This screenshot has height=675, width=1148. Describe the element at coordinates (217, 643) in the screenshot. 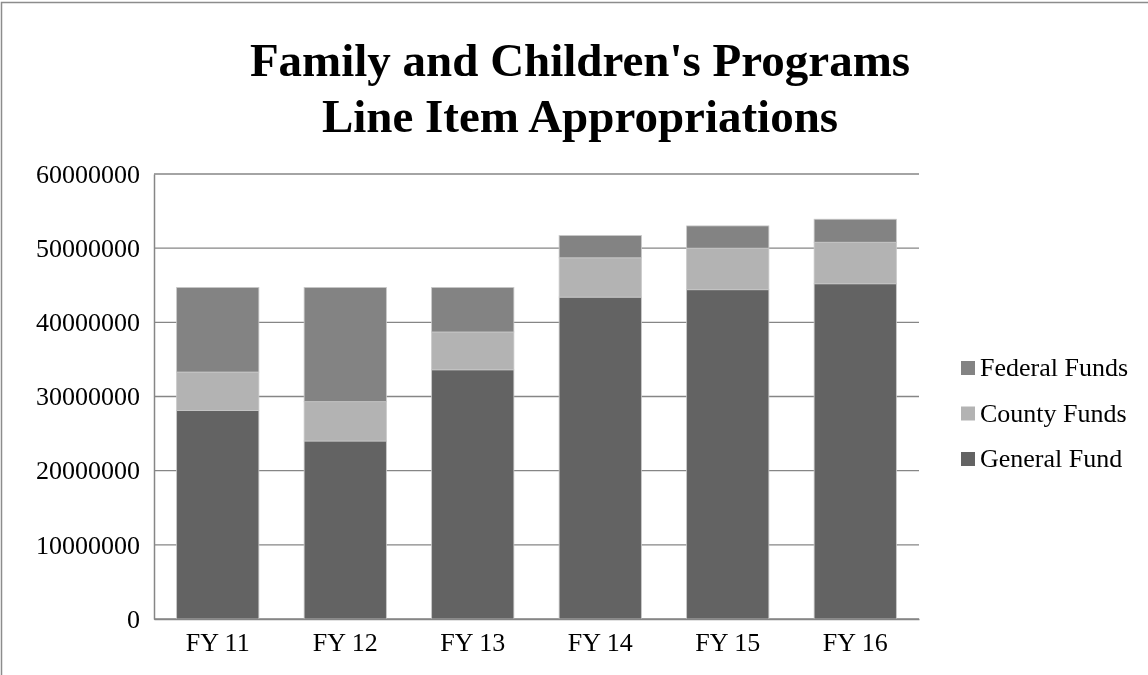

I see `x-tick-label: FY 11` at that location.